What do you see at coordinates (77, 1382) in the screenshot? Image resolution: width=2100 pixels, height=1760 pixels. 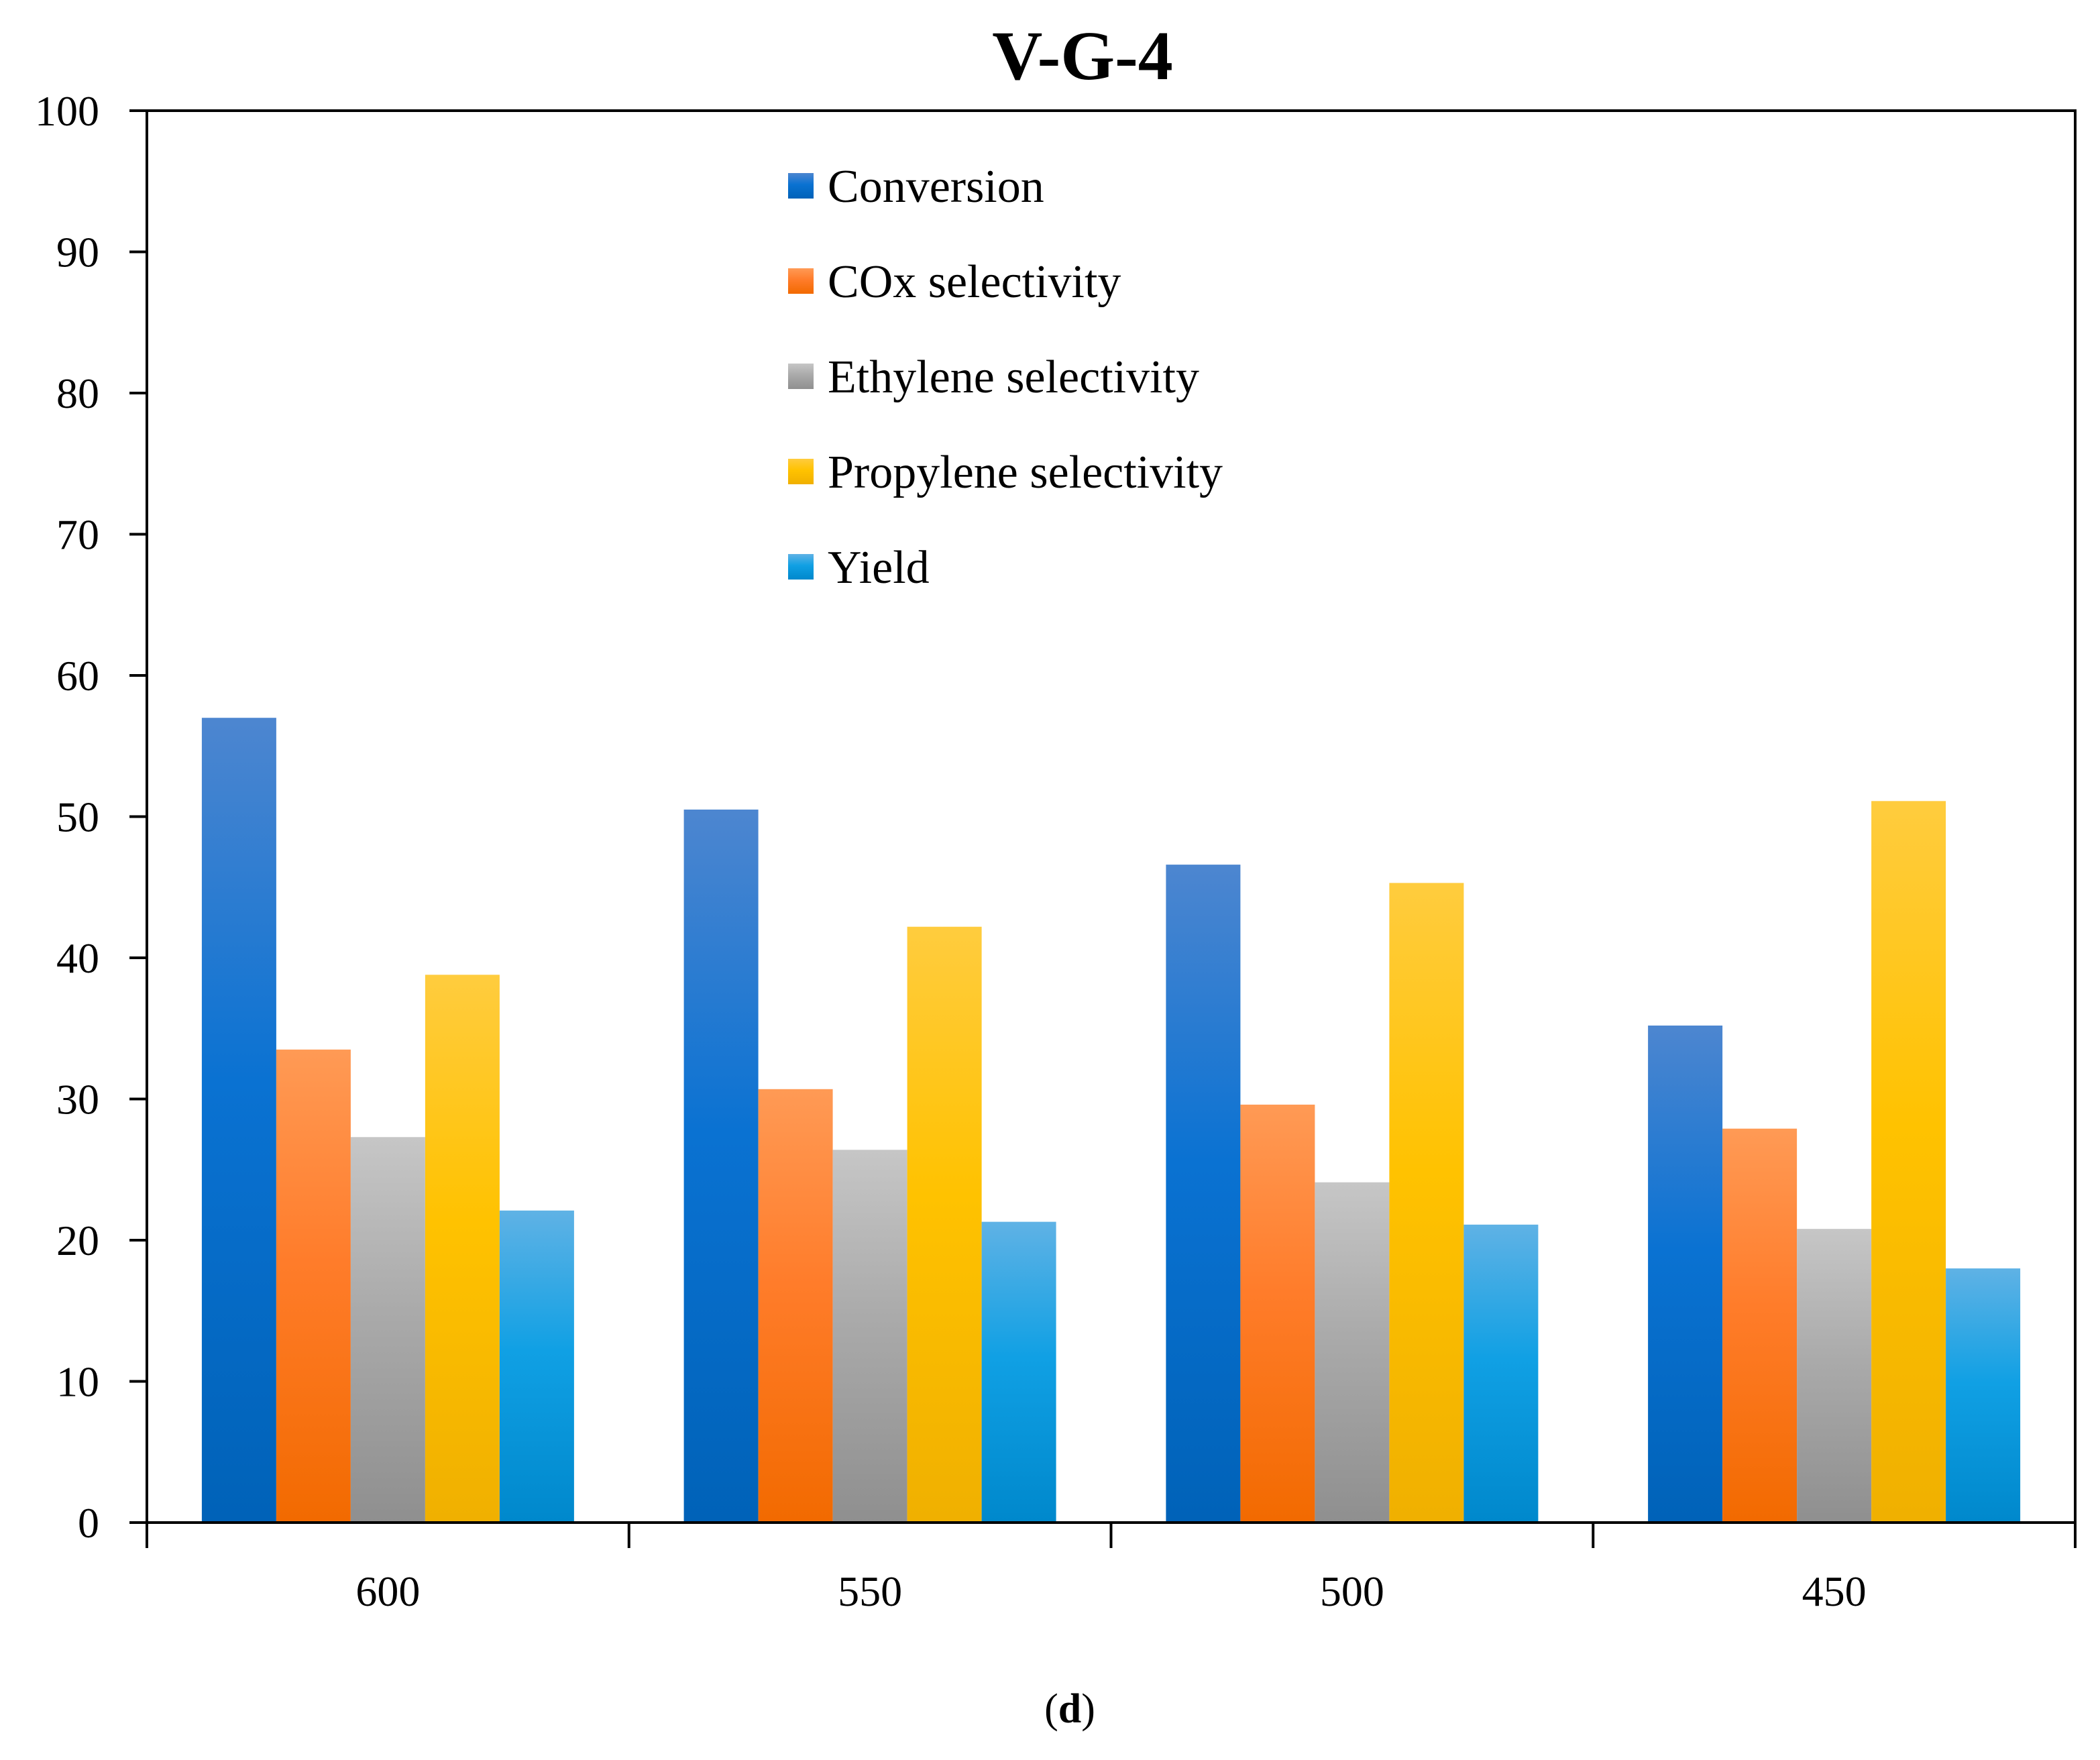 I see `y-tick-label-10: 10` at bounding box center [77, 1382].